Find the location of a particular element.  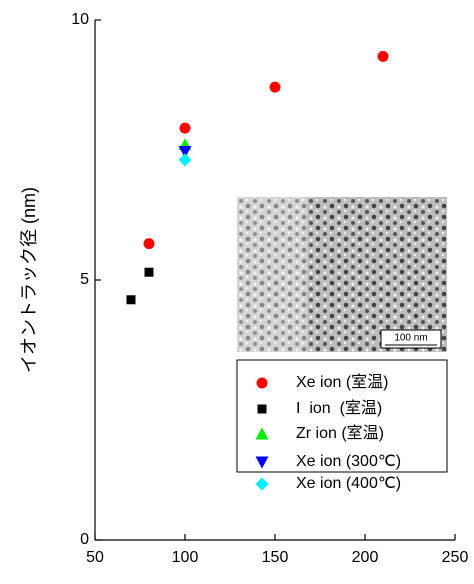

legend-label: Zr ion (室温) is located at coordinates (340, 433).